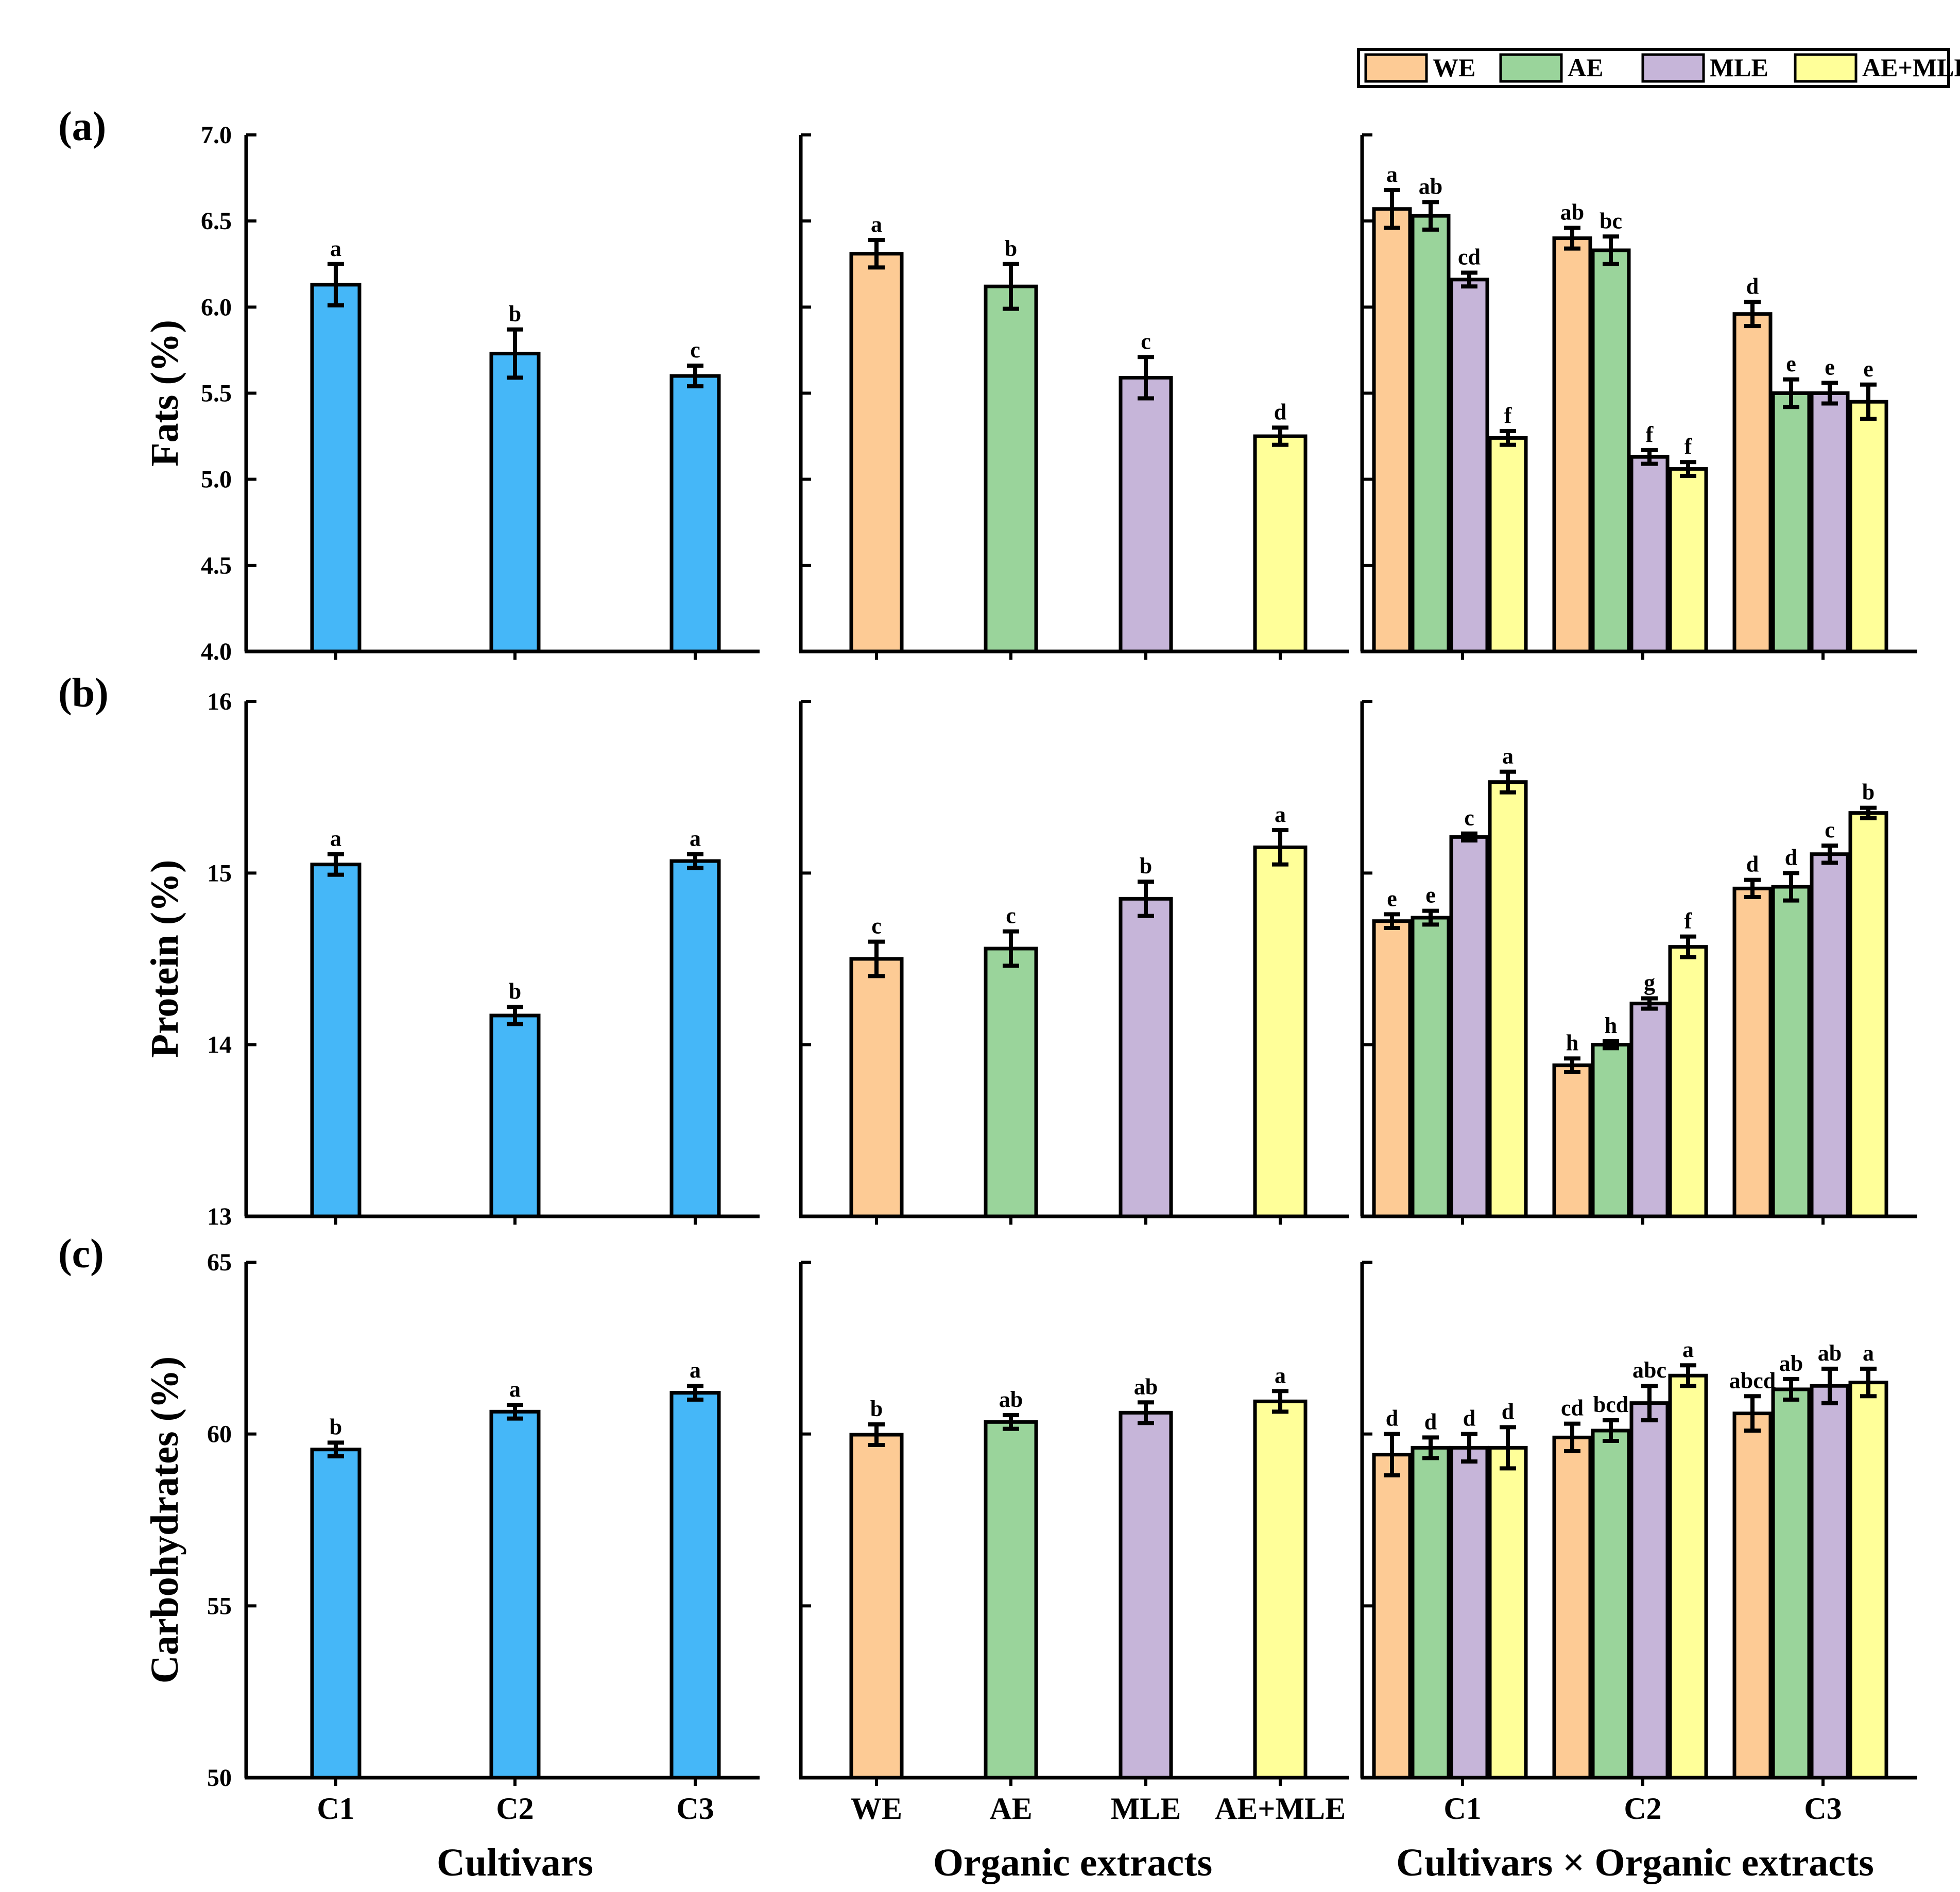 Image resolution: width=1960 pixels, height=1892 pixels. Describe the element at coordinates (216, 479) in the screenshot. I see `y-tick-label: 5.0` at that location.